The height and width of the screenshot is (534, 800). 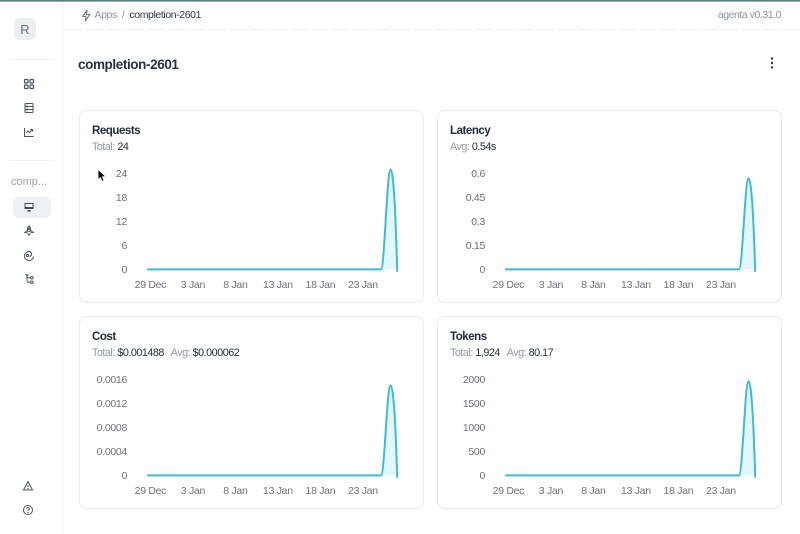 I want to click on svg-text: 1000, so click(x=474, y=428).